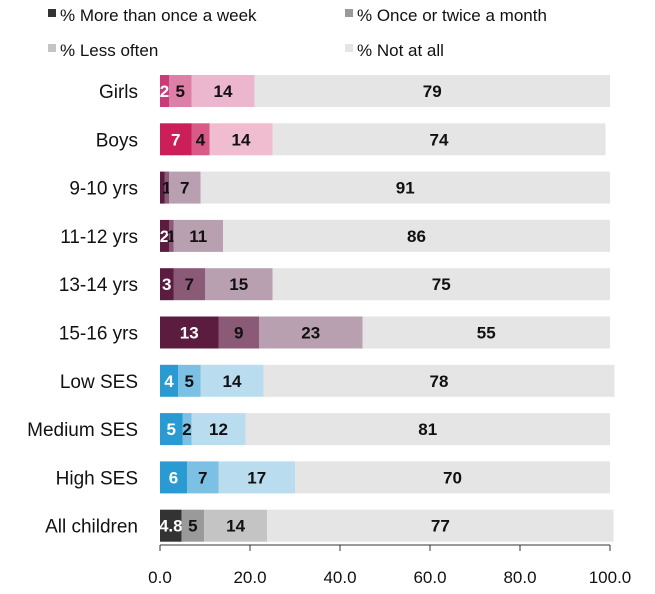 Image resolution: width=655 pixels, height=594 pixels. What do you see at coordinates (452, 15) in the screenshot?
I see `legend-entry: % Once or twice a month` at bounding box center [452, 15].